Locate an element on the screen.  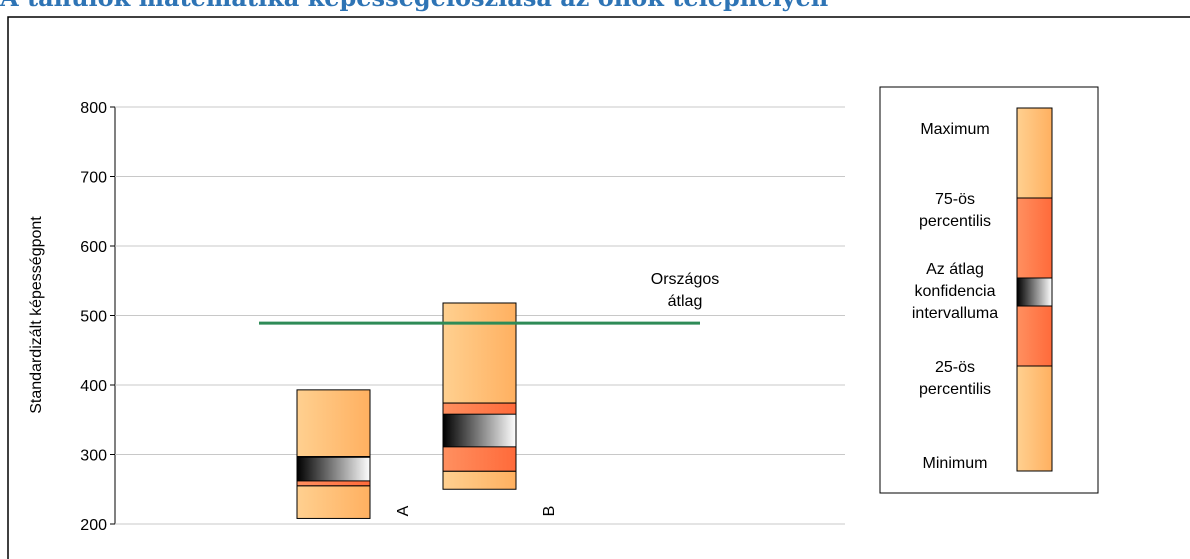
y-tick-label: 500 is located at coordinates (93, 317).